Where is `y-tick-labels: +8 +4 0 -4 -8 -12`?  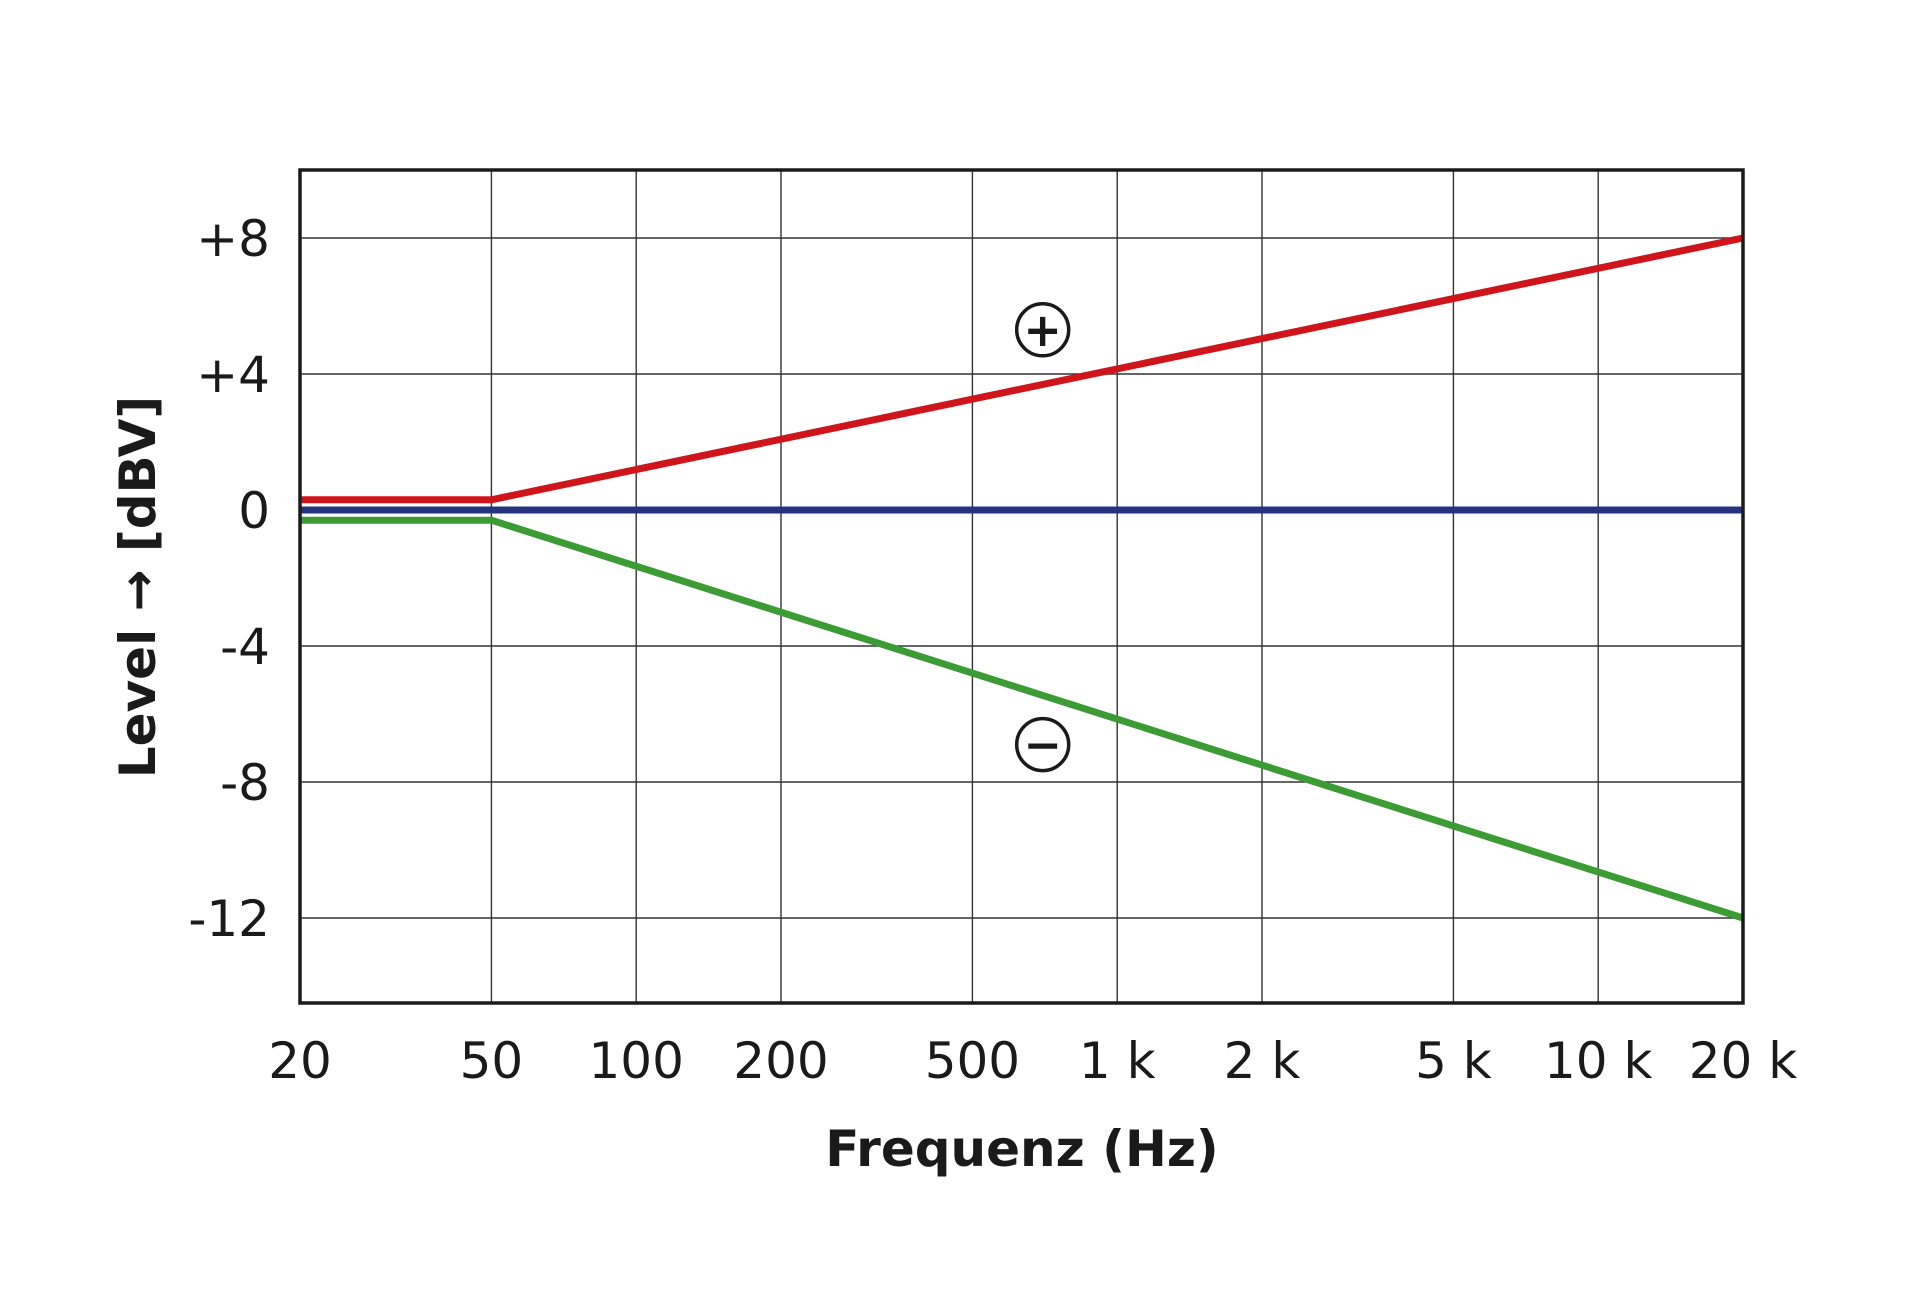 y-tick-labels: +8 +4 0 -4 -8 -12 is located at coordinates (229, 579).